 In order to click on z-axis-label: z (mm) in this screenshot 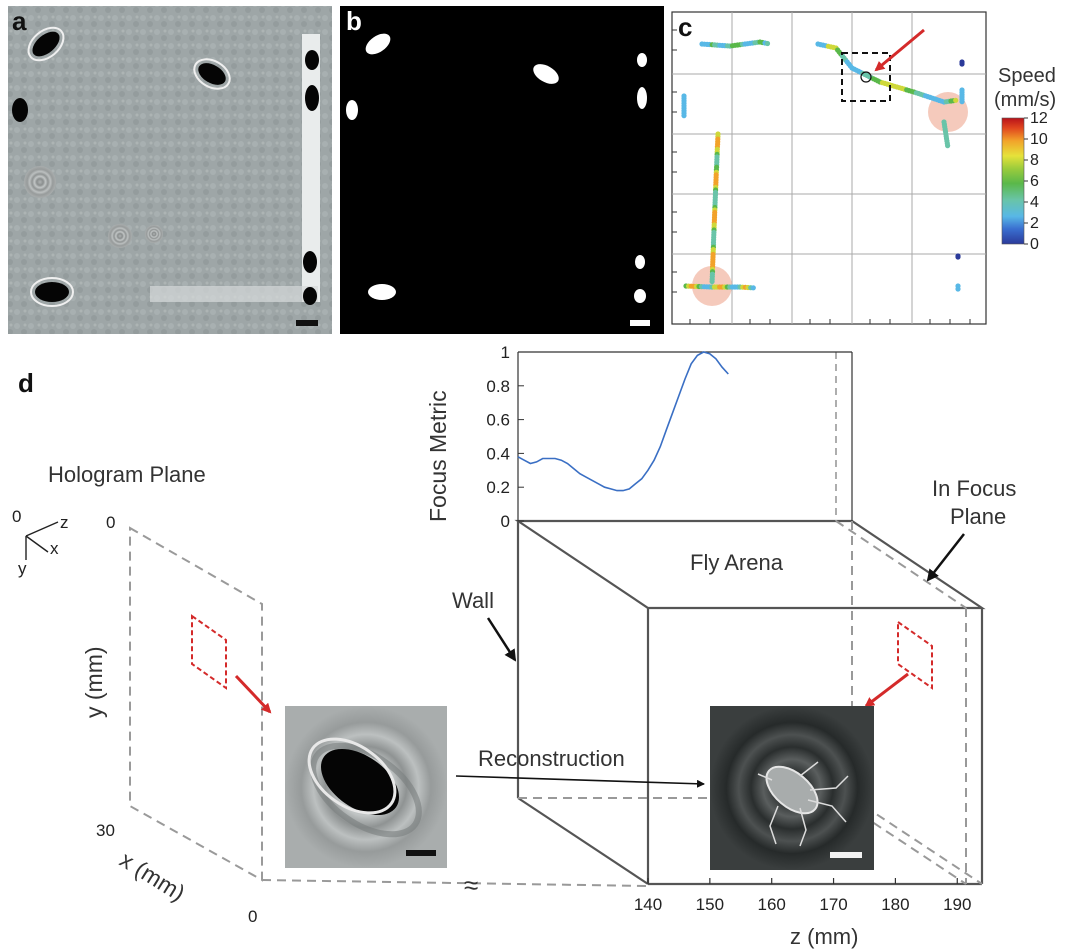, I will do `click(824, 936)`.